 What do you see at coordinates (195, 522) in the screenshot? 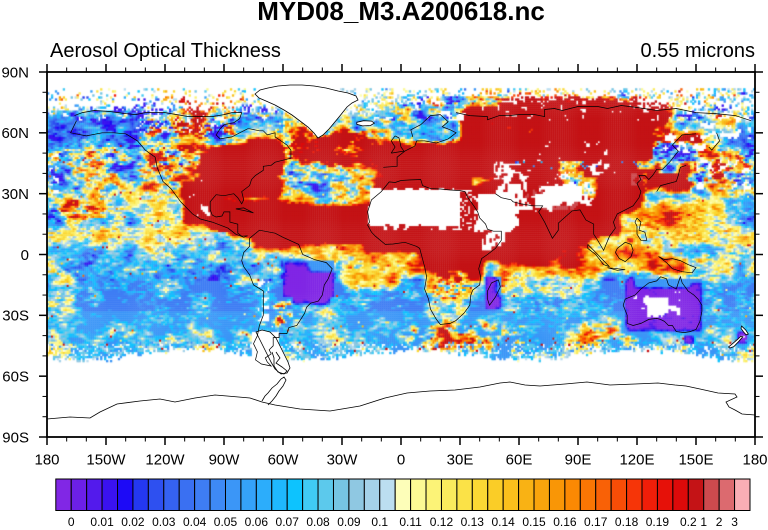
I see `svg-text: 0.04` at bounding box center [195, 522].